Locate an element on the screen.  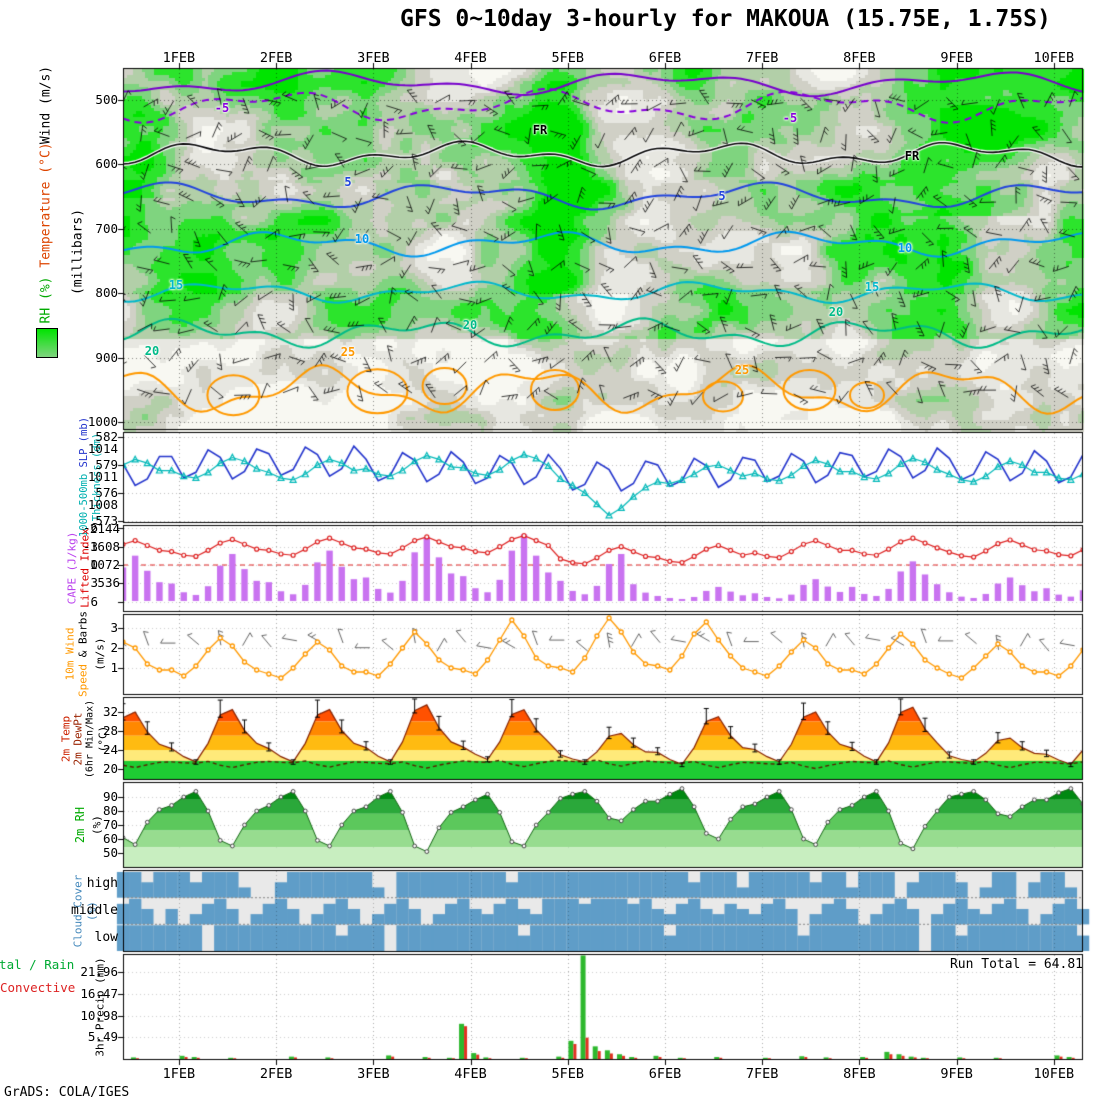
rh-tick-label: 50 is located at coordinates (110, 852).